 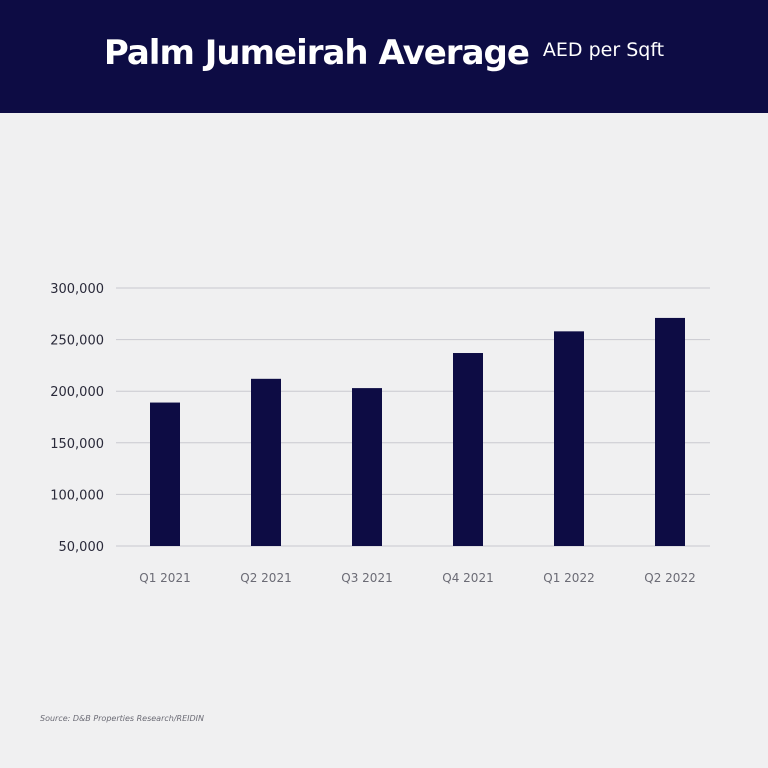 What do you see at coordinates (122, 718) in the screenshot?
I see `source-note: Source: D&B Properties Research/REIDIN` at bounding box center [122, 718].